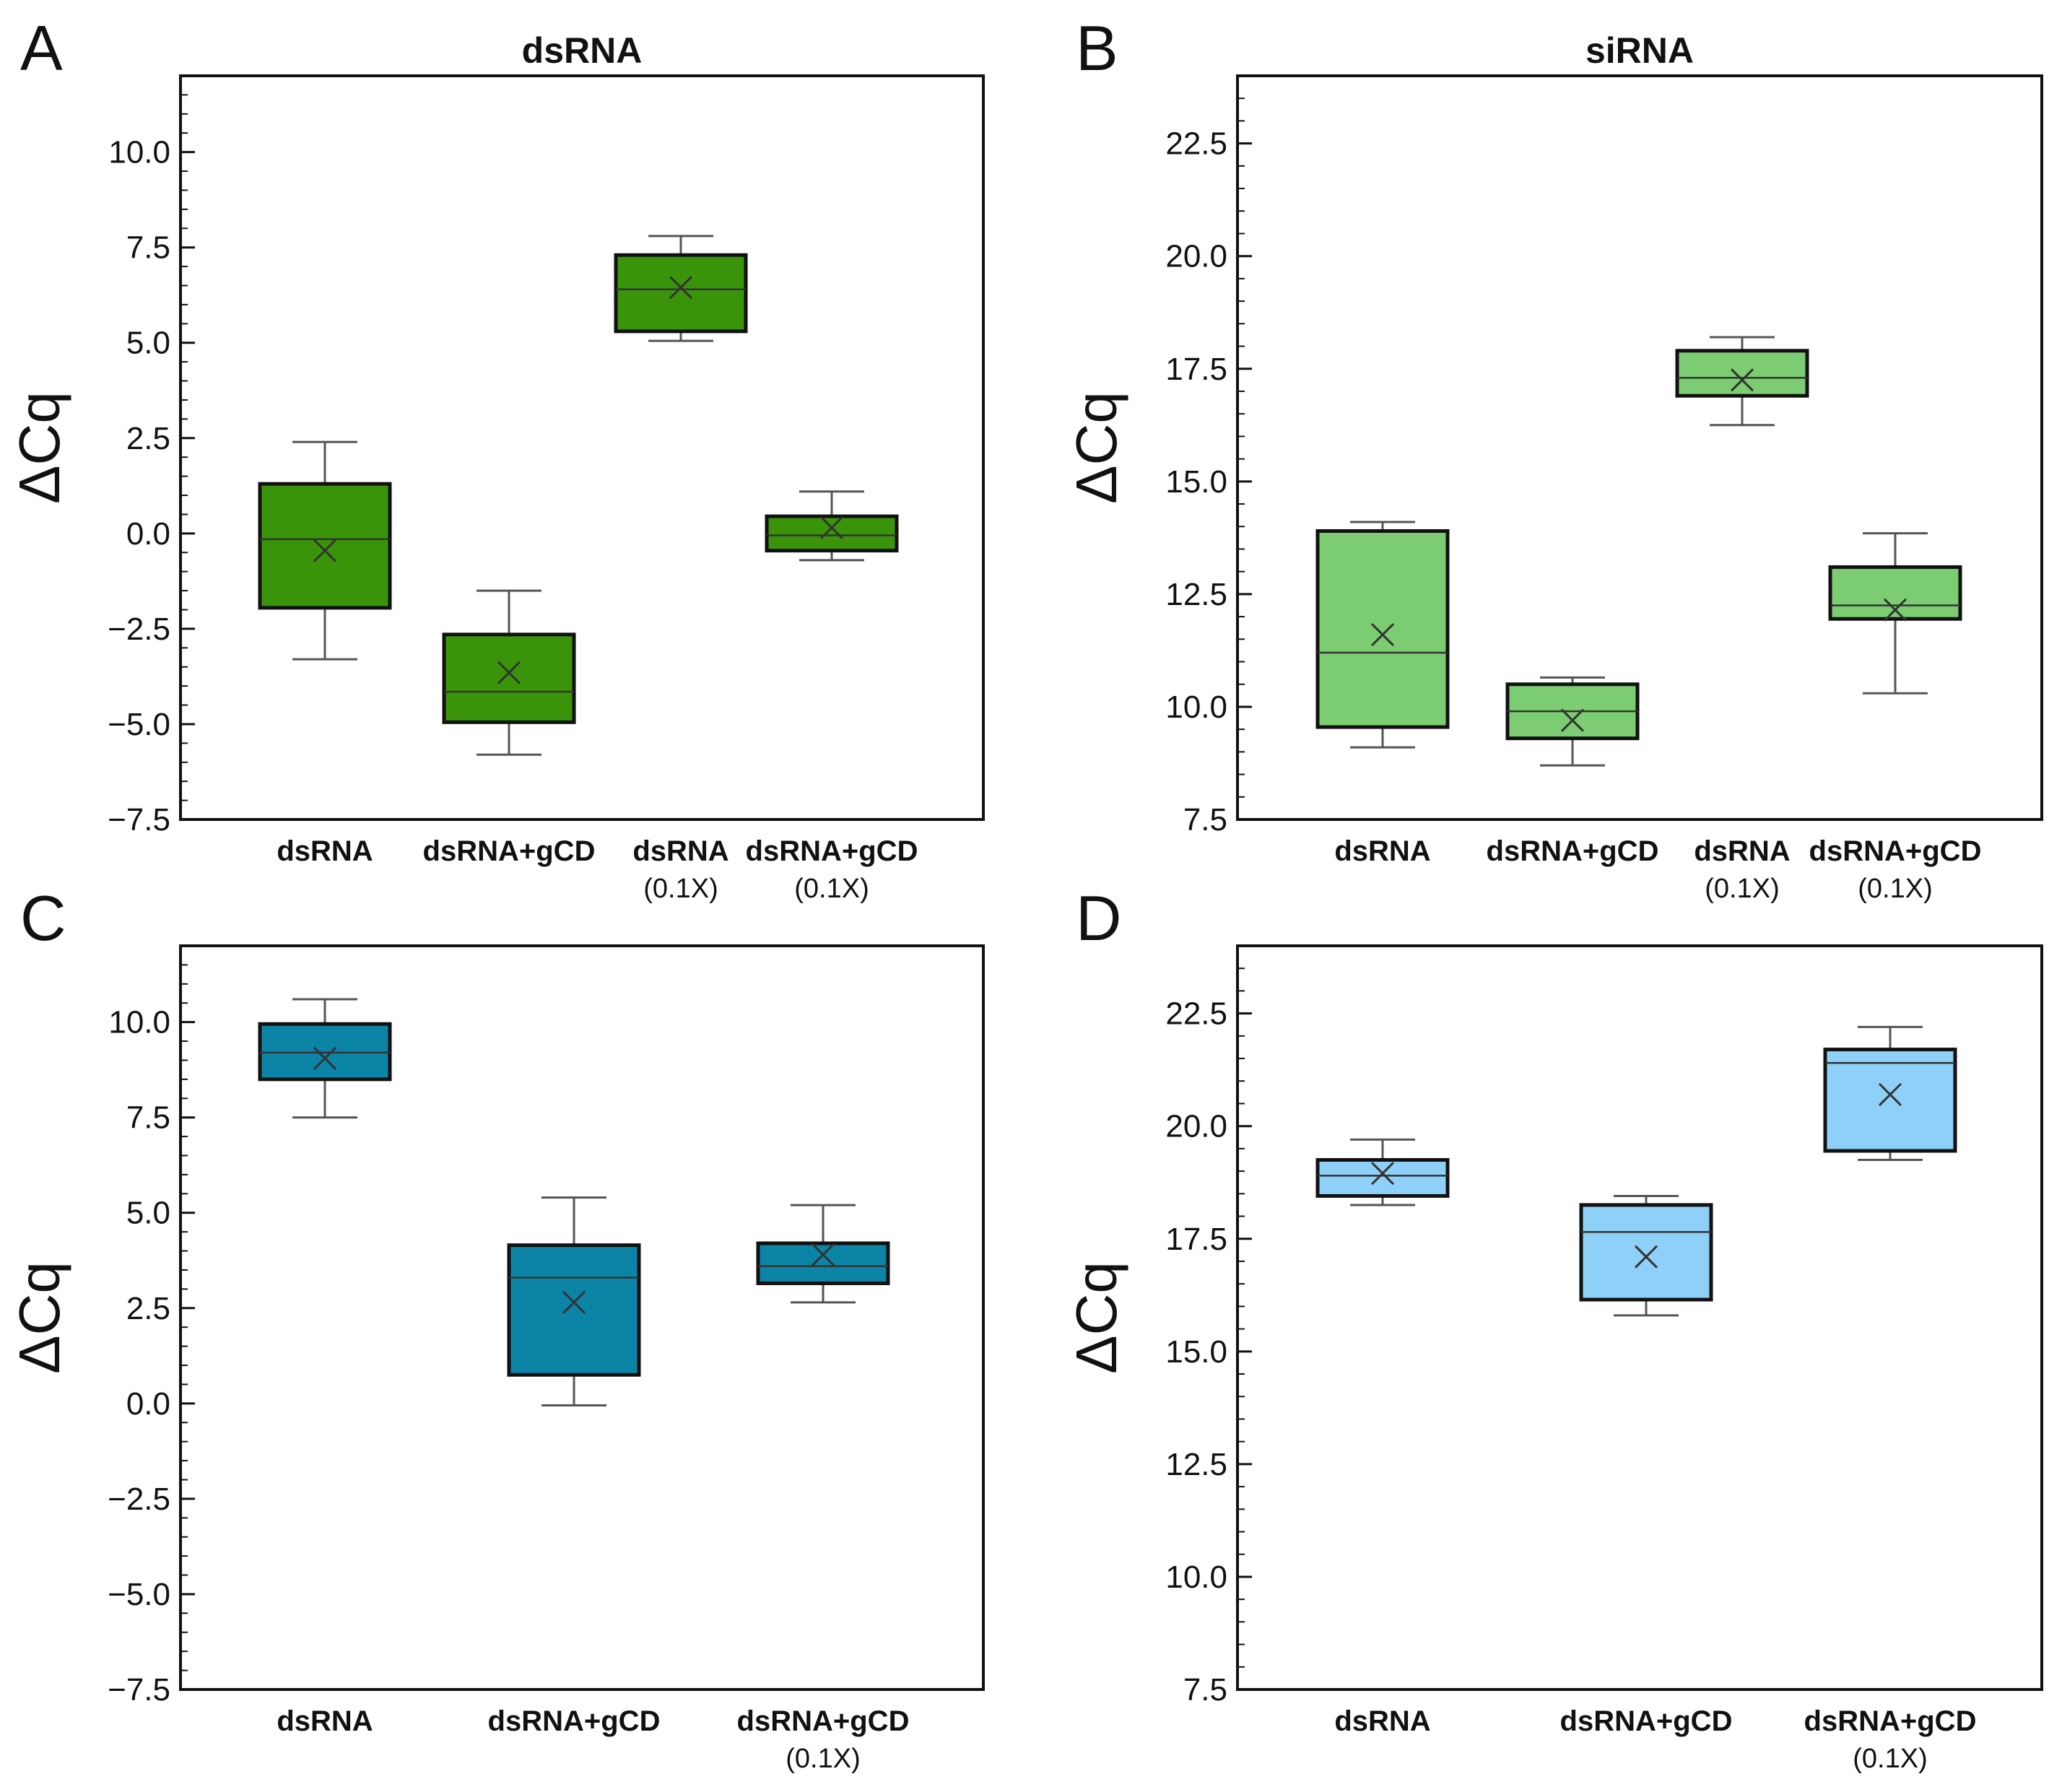  I want to click on panel-title: dsRNA, so click(582, 50).